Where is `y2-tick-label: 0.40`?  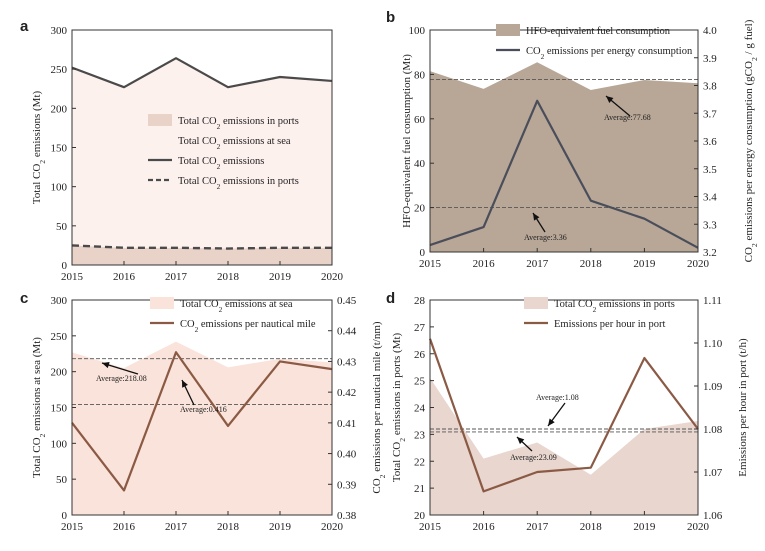 y2-tick-label: 0.40 is located at coordinates (347, 455).